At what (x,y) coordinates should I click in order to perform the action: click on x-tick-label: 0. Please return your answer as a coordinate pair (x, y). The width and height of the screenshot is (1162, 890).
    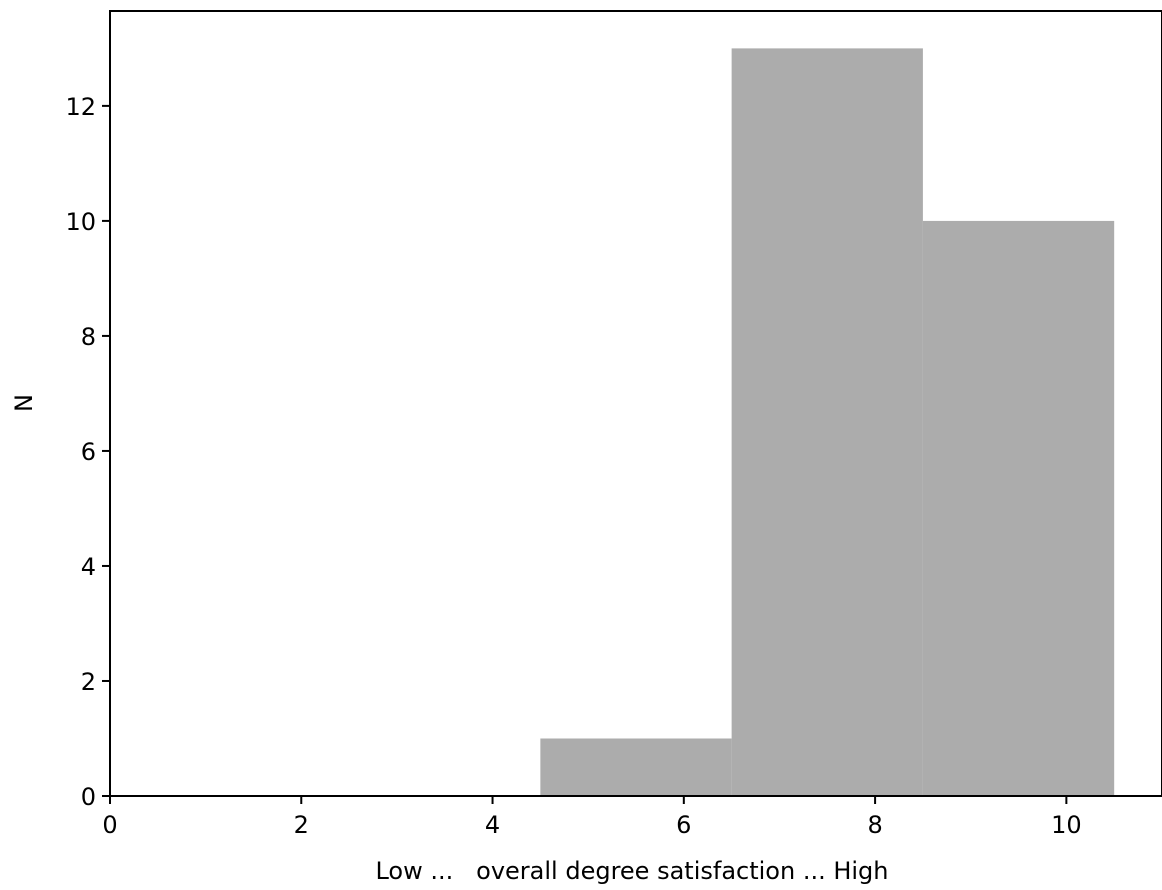
    Looking at the image, I should click on (109, 825).